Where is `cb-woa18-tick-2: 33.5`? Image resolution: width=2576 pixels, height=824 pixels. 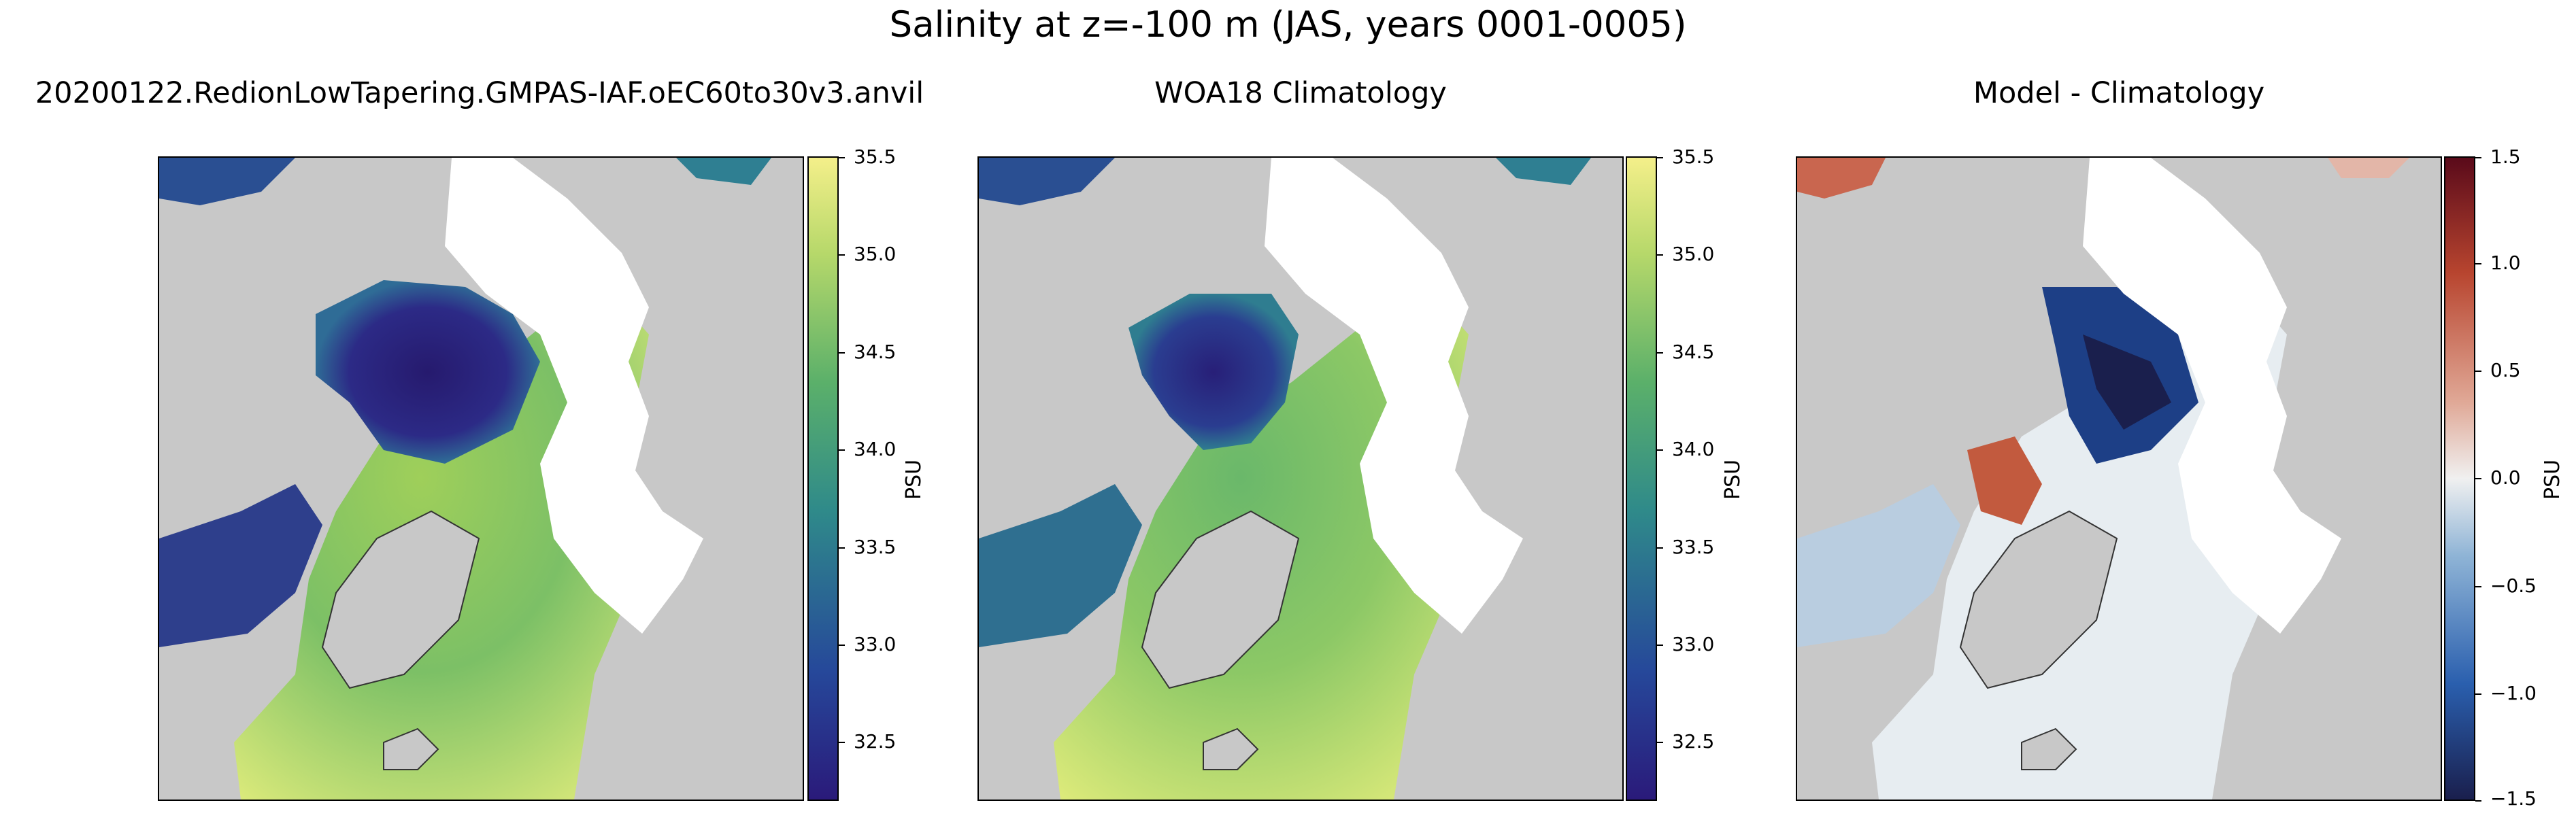
cb-woa18-tick-2: 33.5 is located at coordinates (1693, 547).